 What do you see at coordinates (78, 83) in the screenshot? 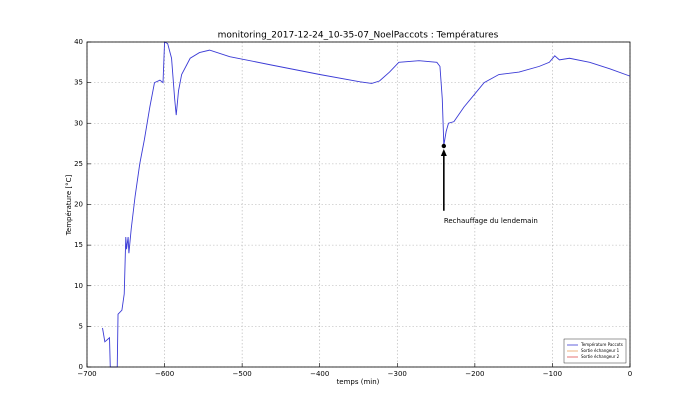
I see `y-tick-label: 35` at bounding box center [78, 83].